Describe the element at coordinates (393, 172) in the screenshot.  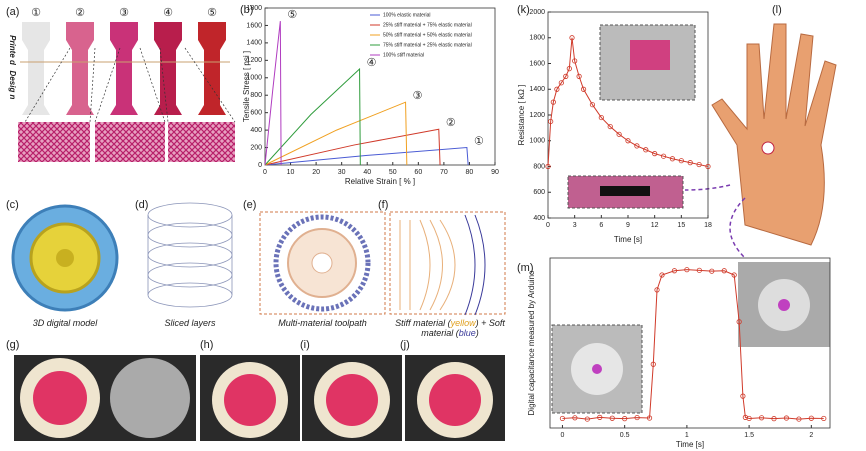
I see `x-tick-label: 50` at that location.